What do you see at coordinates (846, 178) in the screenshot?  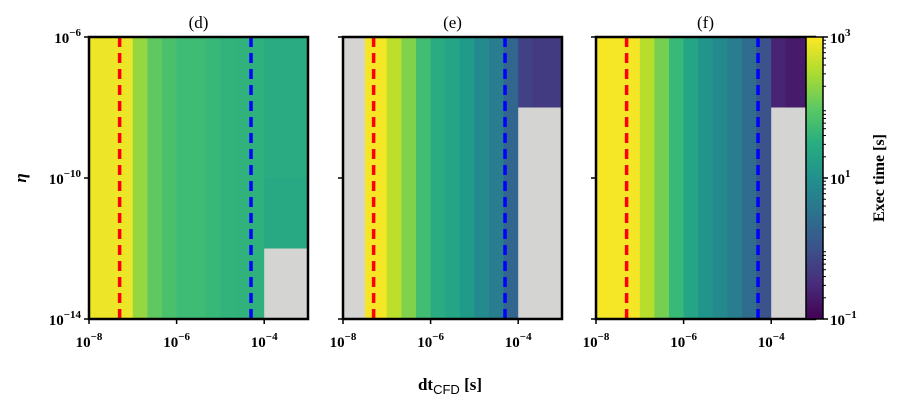 I see `colorbar: 10−1 101 103 Exec time [s]` at bounding box center [846, 178].